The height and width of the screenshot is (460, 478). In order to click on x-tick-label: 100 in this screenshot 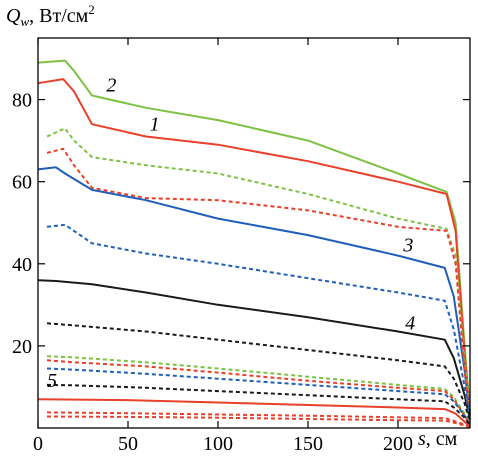, I will do `click(218, 444)`.